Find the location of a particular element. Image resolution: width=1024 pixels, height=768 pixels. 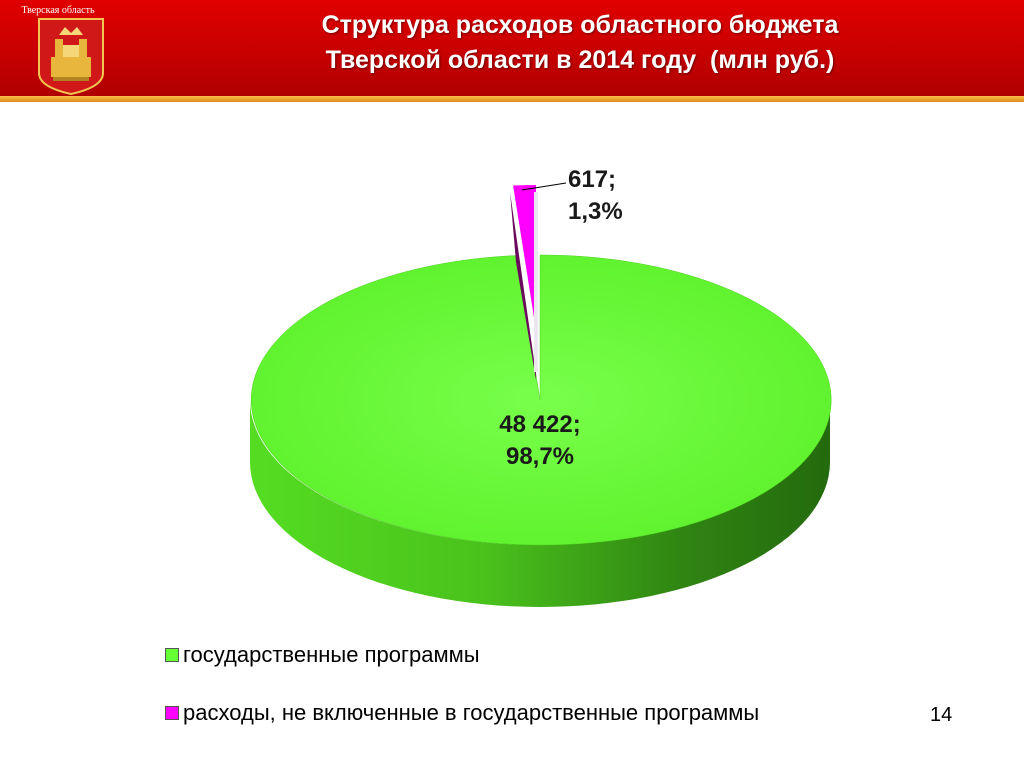

legend-swatch-state-programs is located at coordinates (172, 655).